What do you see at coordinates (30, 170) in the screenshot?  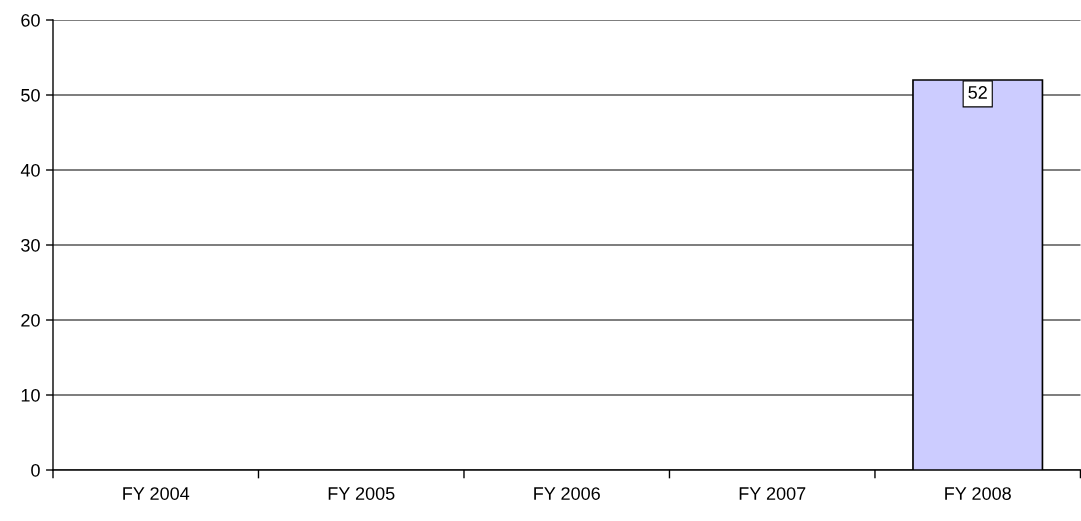 I see `y-tick-label: 40` at bounding box center [30, 170].